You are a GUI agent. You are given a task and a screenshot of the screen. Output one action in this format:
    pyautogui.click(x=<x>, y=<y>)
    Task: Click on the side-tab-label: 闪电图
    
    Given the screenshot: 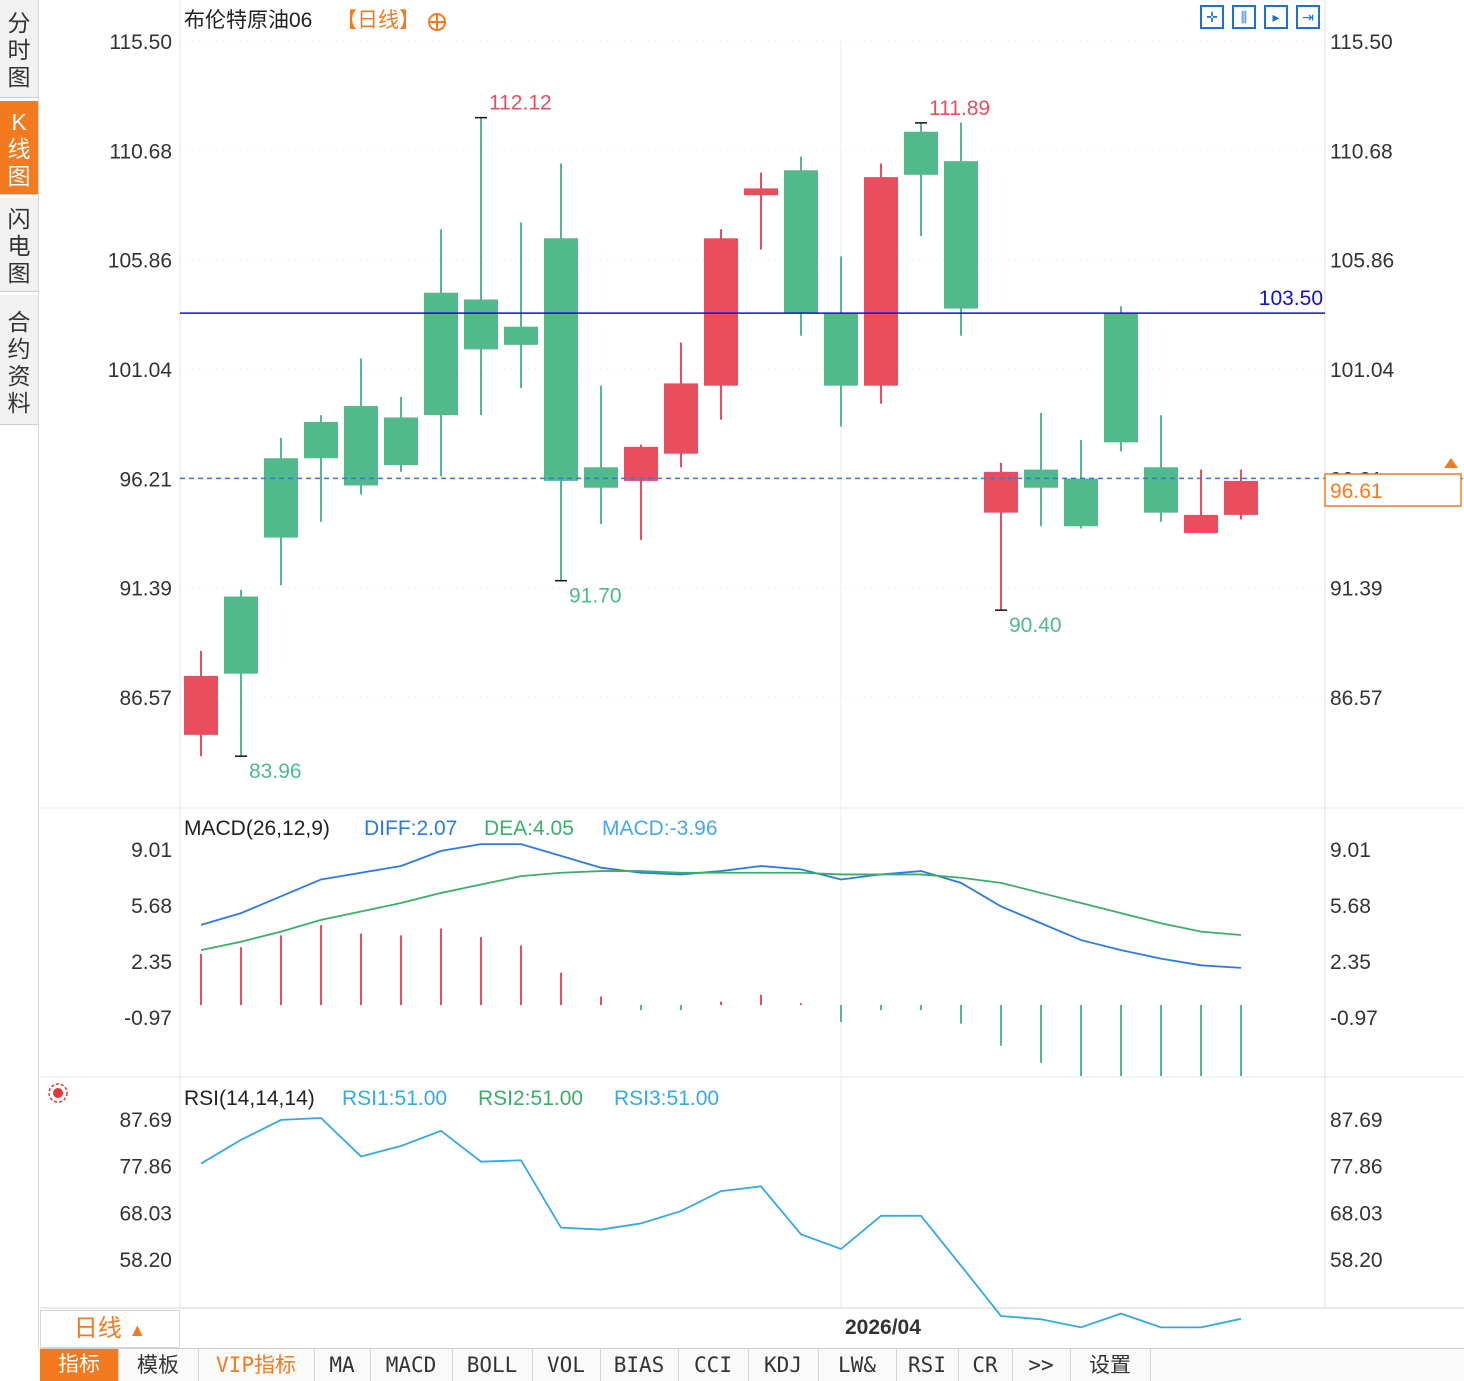 What is the action you would take?
    pyautogui.click(x=19, y=246)
    